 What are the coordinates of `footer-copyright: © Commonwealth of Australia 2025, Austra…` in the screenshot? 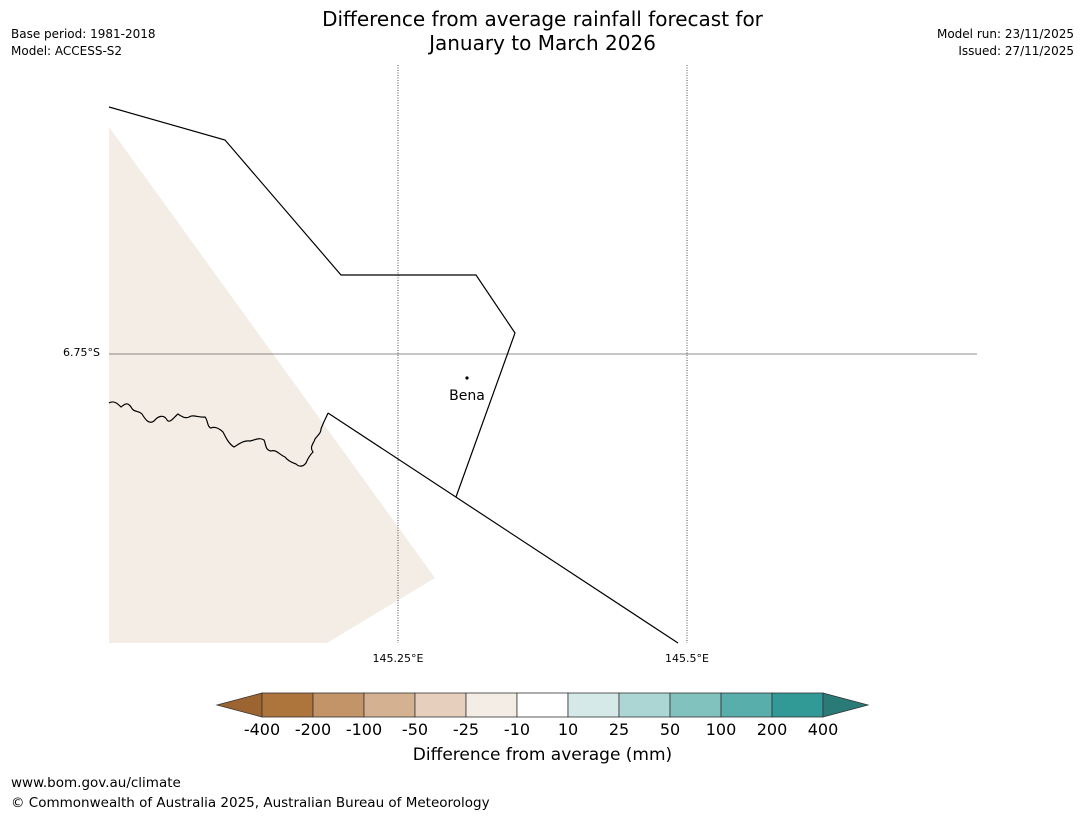 It's located at (250, 803).